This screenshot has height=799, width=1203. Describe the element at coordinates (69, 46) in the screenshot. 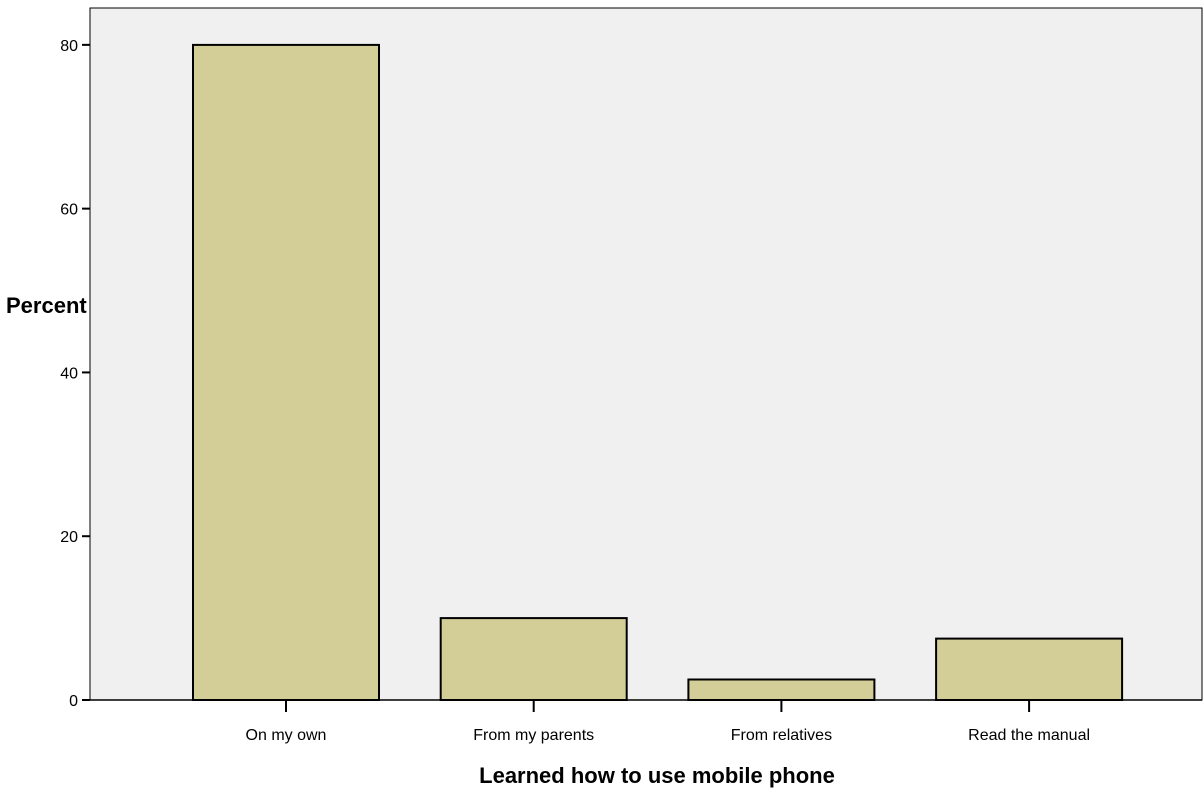

I see `y-tick-label: 80` at that location.